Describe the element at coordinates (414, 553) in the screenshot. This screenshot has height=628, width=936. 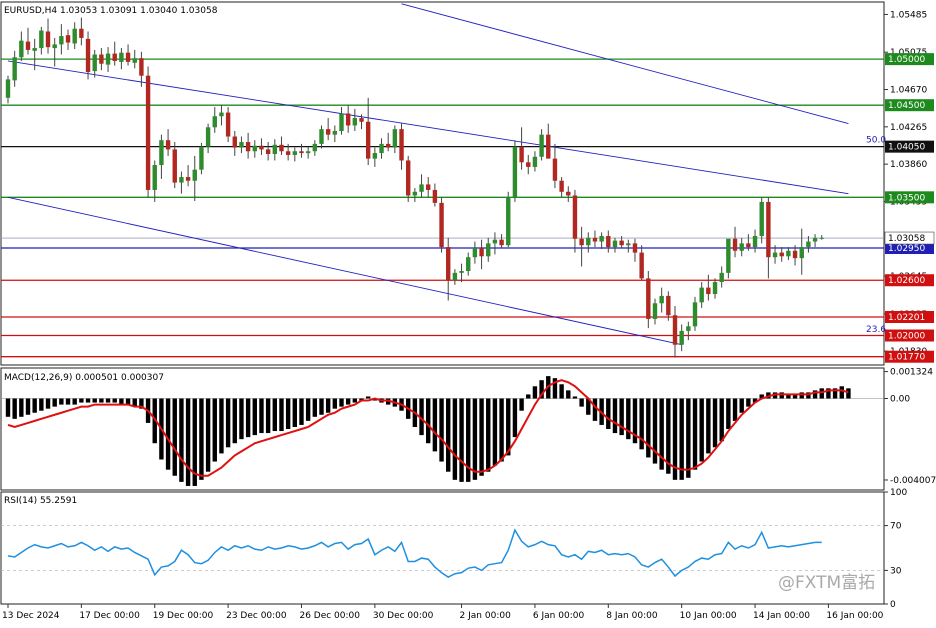
I see `rsi-line` at that location.